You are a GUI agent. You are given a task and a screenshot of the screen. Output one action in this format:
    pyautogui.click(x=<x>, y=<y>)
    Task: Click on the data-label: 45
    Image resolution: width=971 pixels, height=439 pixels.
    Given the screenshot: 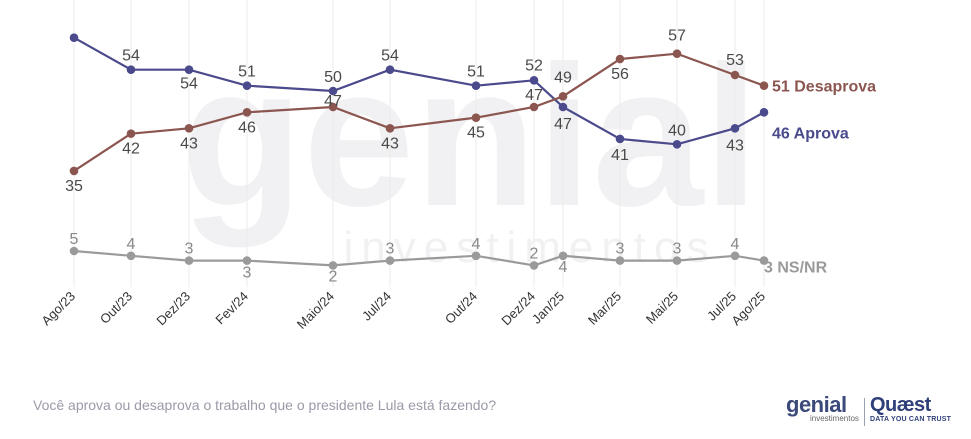 What is the action you would take?
    pyautogui.click(x=476, y=133)
    